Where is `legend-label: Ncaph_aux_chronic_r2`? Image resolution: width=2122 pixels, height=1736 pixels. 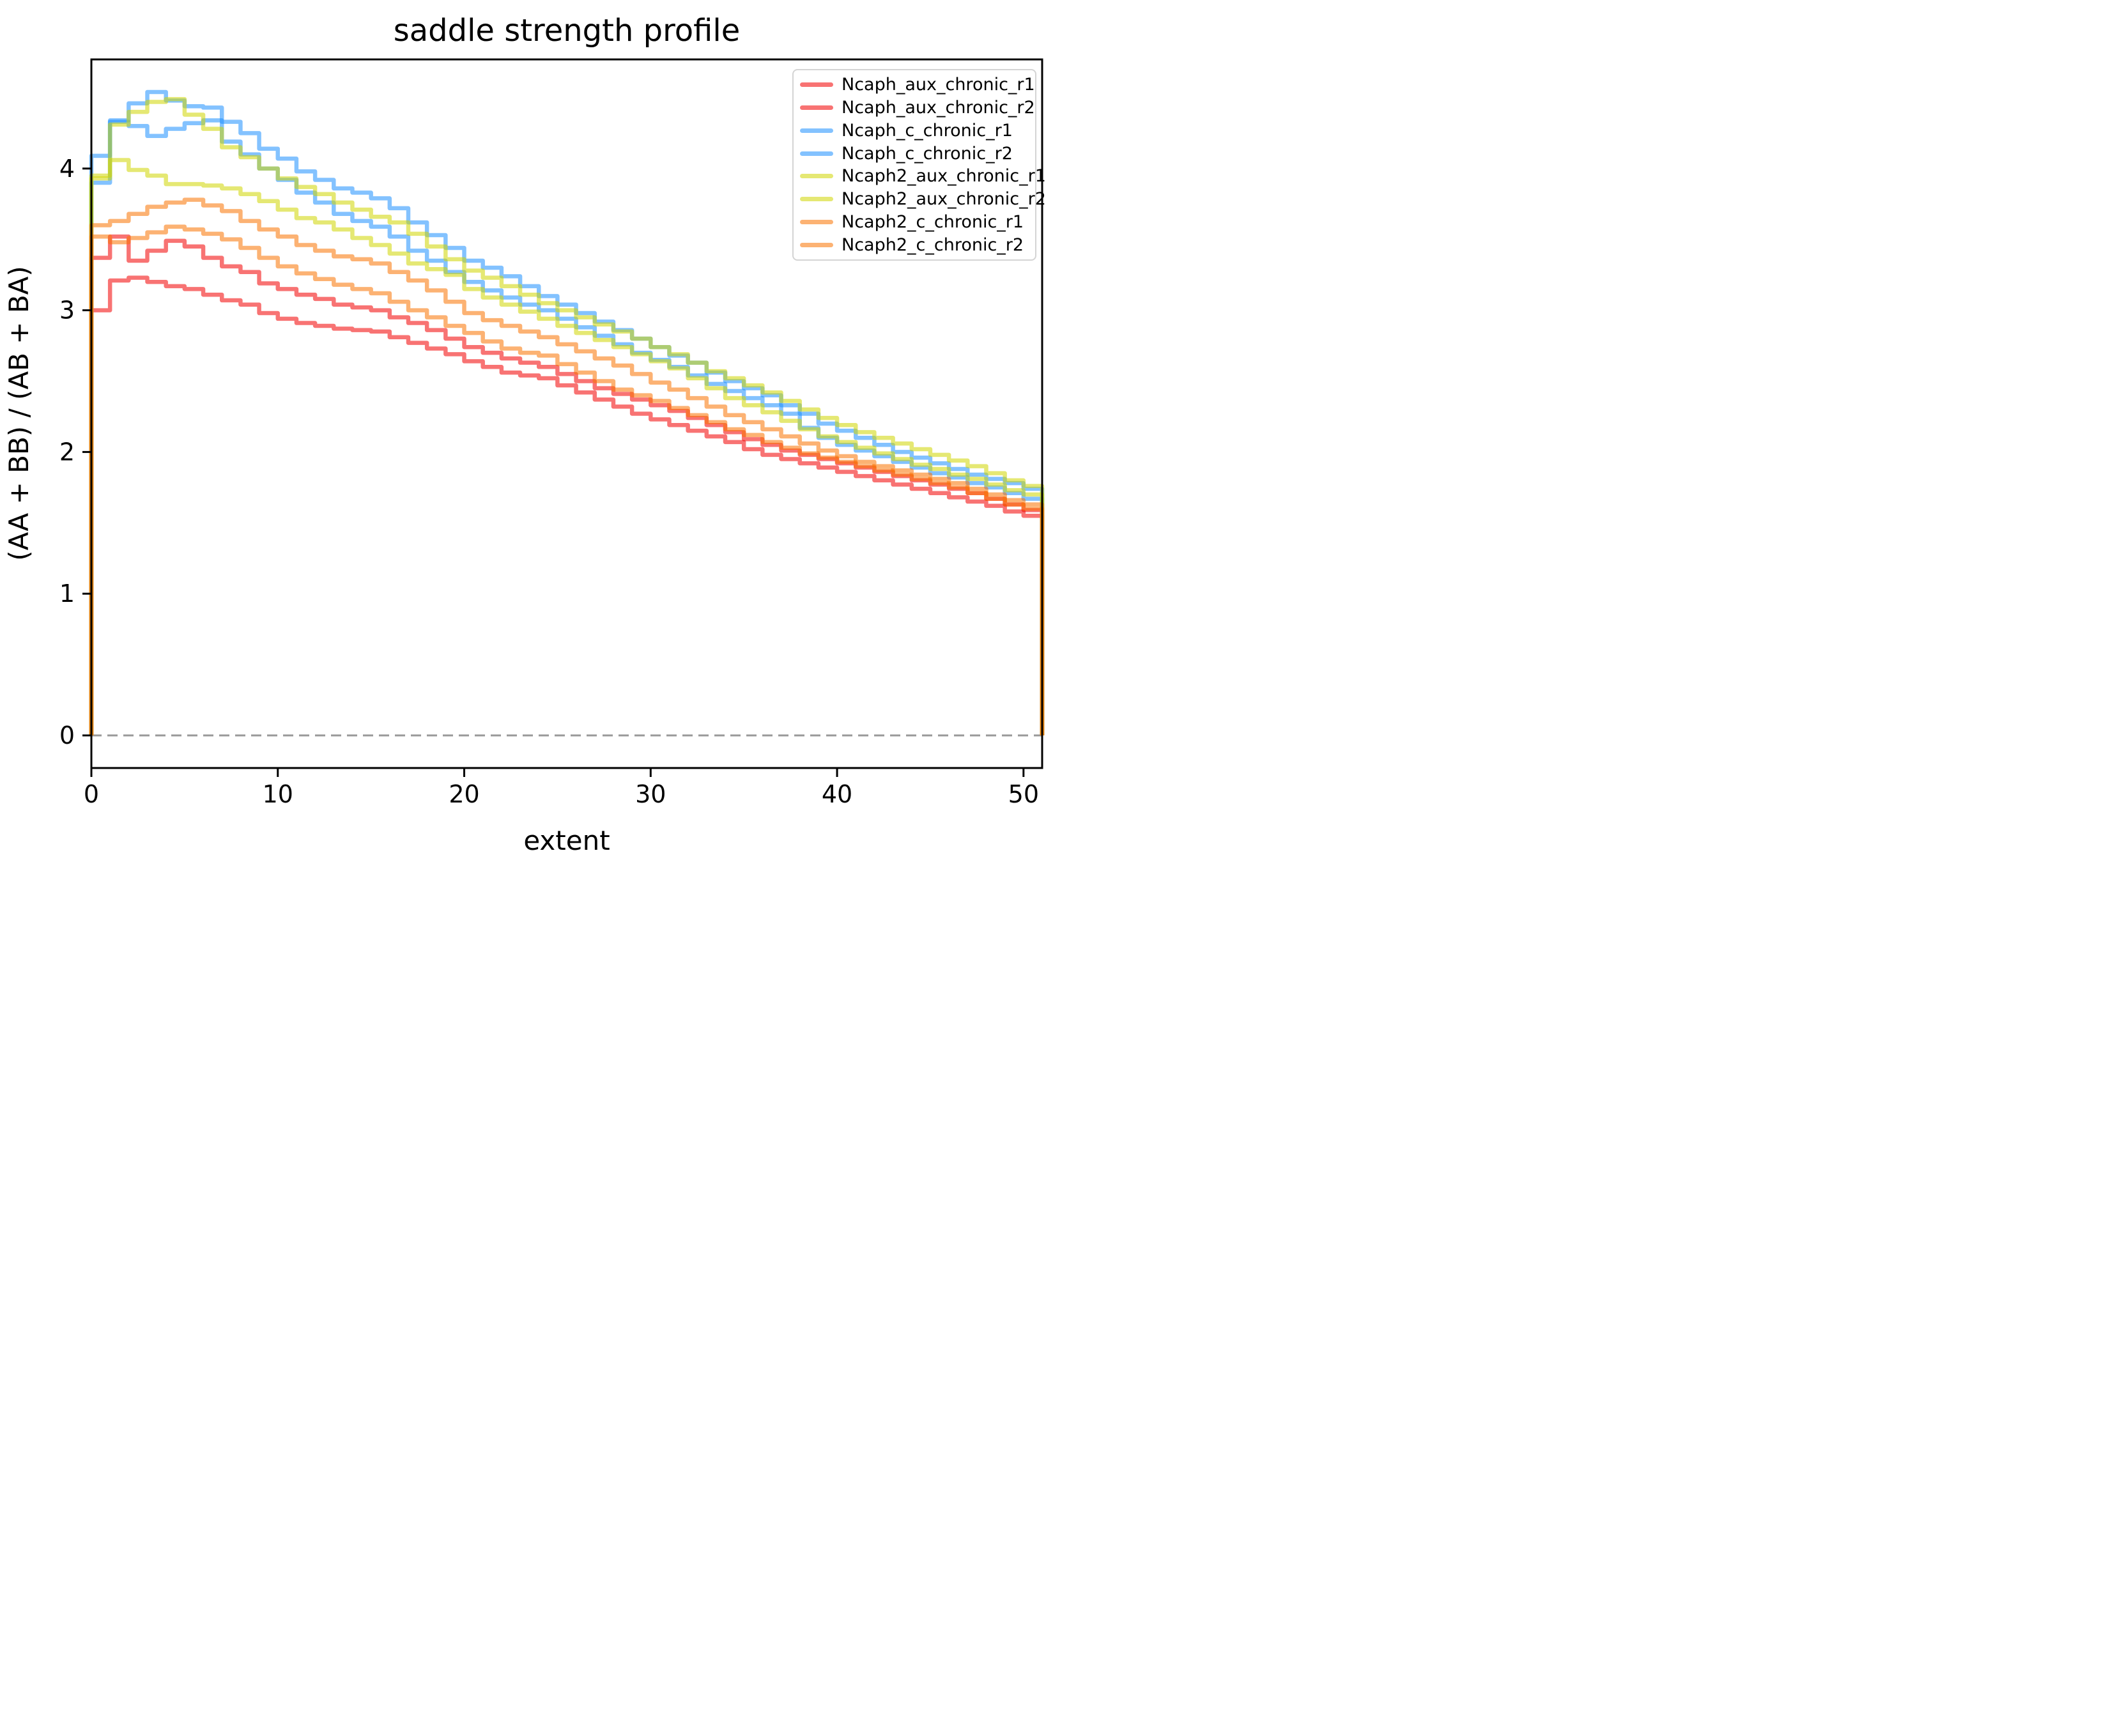
legend-label: Ncaph_aux_chronic_r2 is located at coordinates (938, 108).